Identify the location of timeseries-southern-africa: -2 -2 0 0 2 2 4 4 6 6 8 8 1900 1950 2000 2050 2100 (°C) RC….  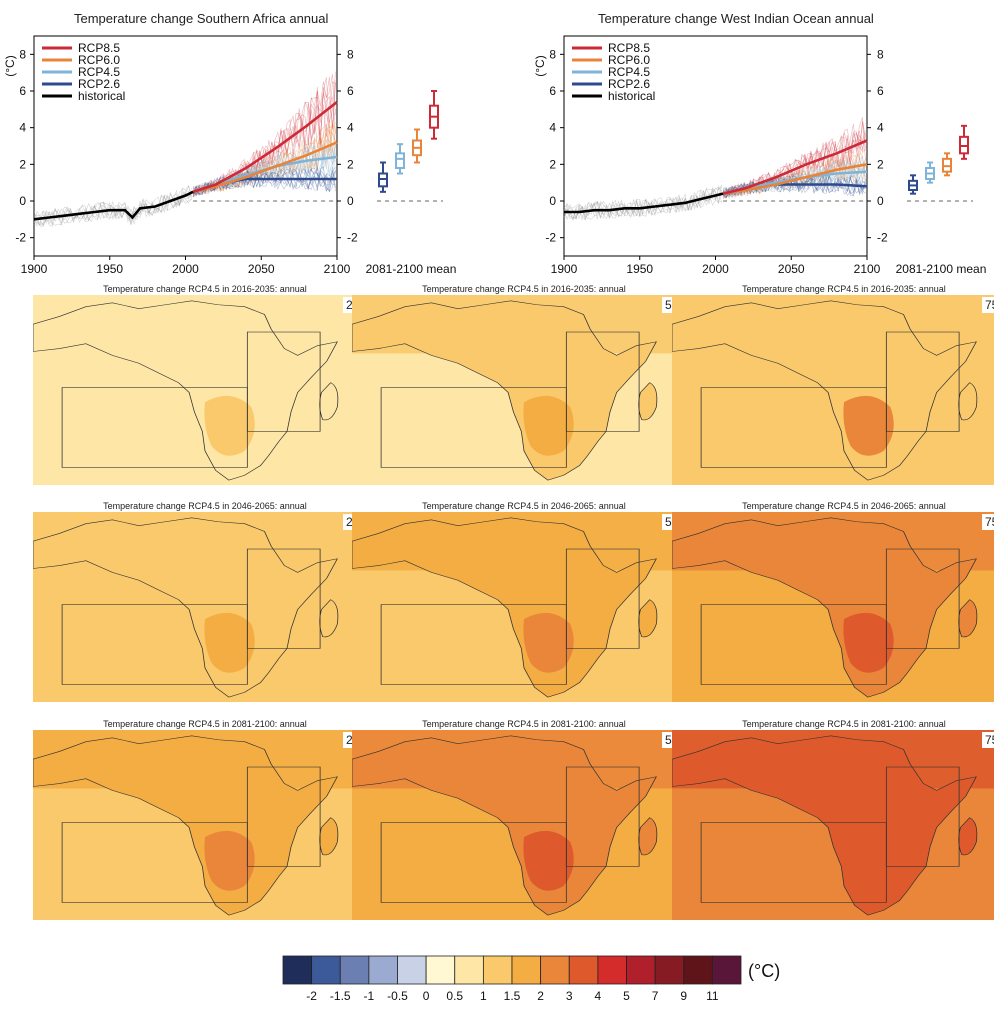
(230, 155).